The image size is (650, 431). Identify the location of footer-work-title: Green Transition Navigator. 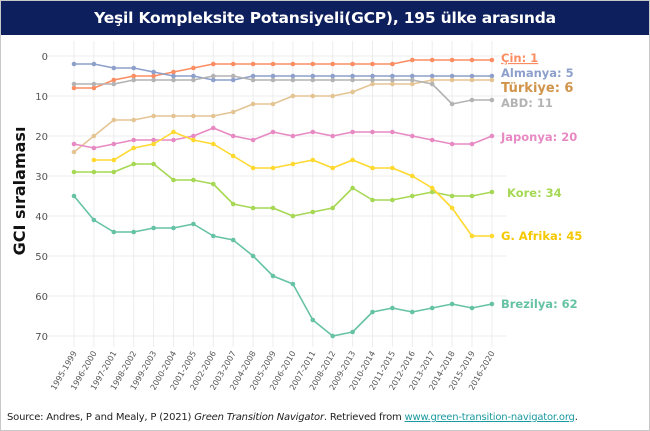
(259, 417).